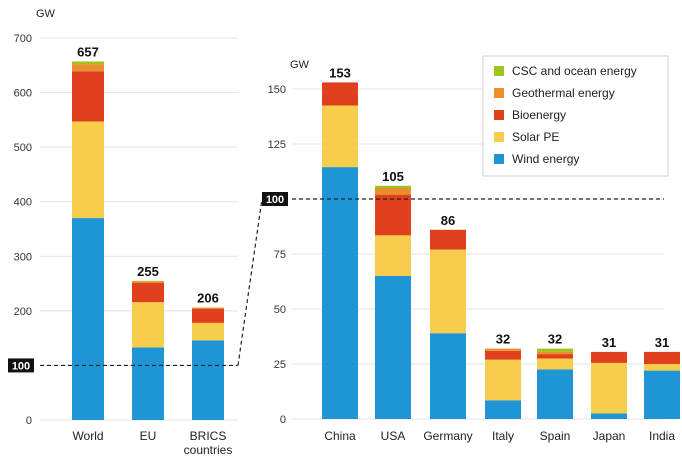 The height and width of the screenshot is (457, 682). I want to click on bar-total-label: 153, so click(340, 72).